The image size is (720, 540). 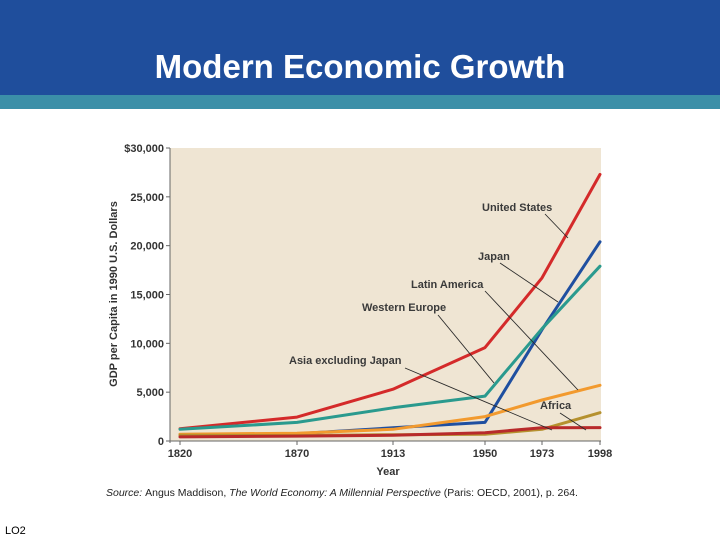 I want to click on x-tick-label: 1820, so click(x=180, y=454).